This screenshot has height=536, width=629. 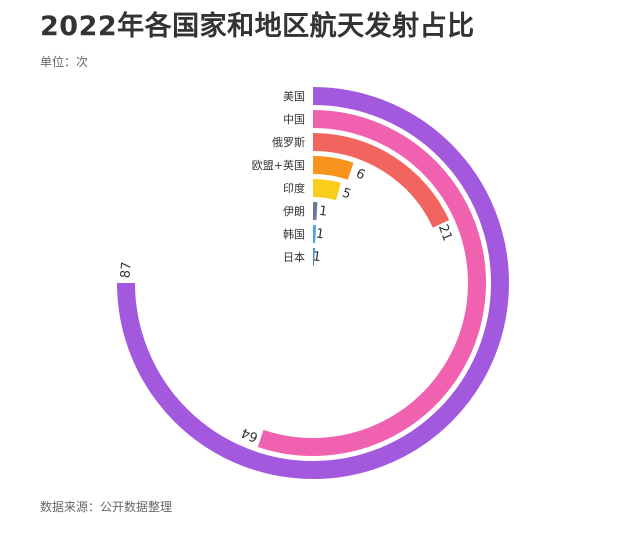 I want to click on category-label-5: 伊朗, so click(x=294, y=211).